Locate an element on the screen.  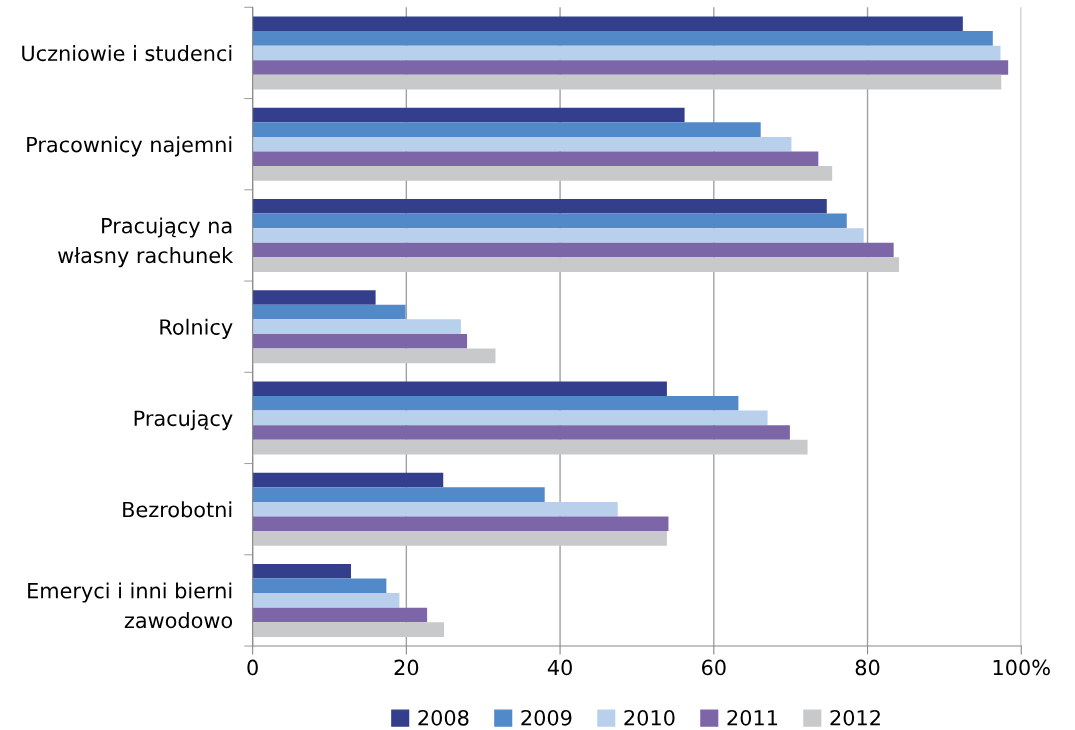
y-tick-label: Bezrobotni is located at coordinates (177, 509).